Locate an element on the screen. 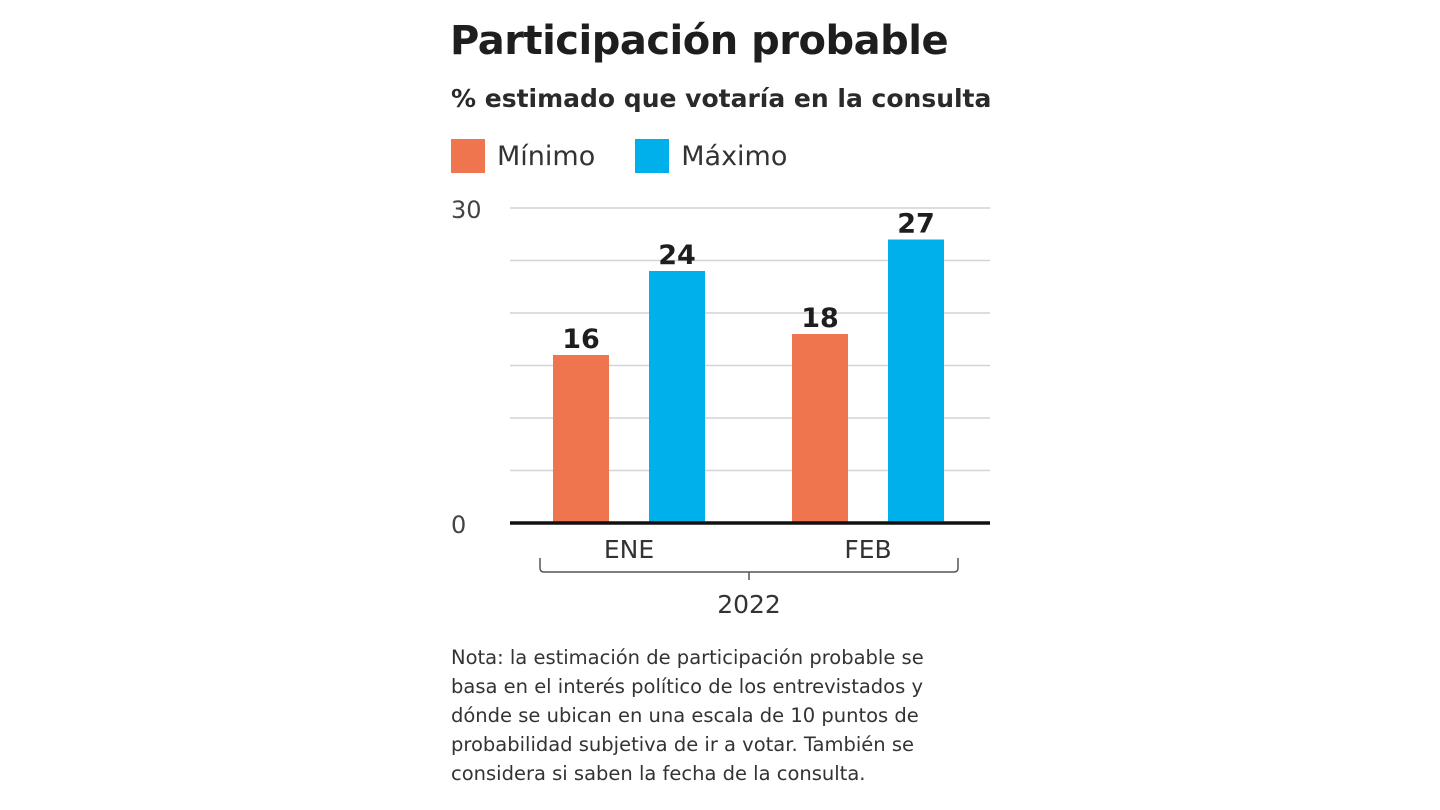 The height and width of the screenshot is (810, 1440). legend-label-maximo: Máximo is located at coordinates (734, 156).